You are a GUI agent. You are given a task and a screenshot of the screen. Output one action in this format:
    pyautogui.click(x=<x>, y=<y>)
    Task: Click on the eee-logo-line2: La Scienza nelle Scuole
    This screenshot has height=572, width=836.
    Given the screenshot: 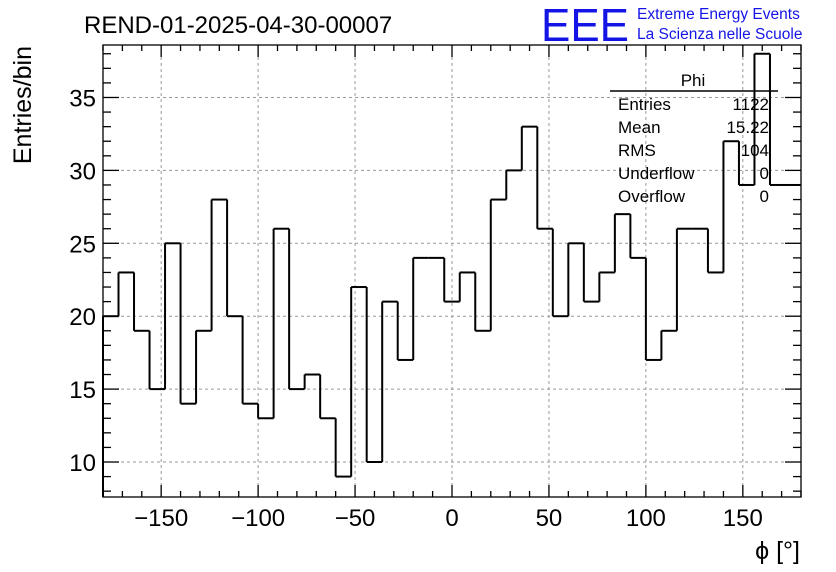 What is the action you would take?
    pyautogui.click(x=719, y=34)
    